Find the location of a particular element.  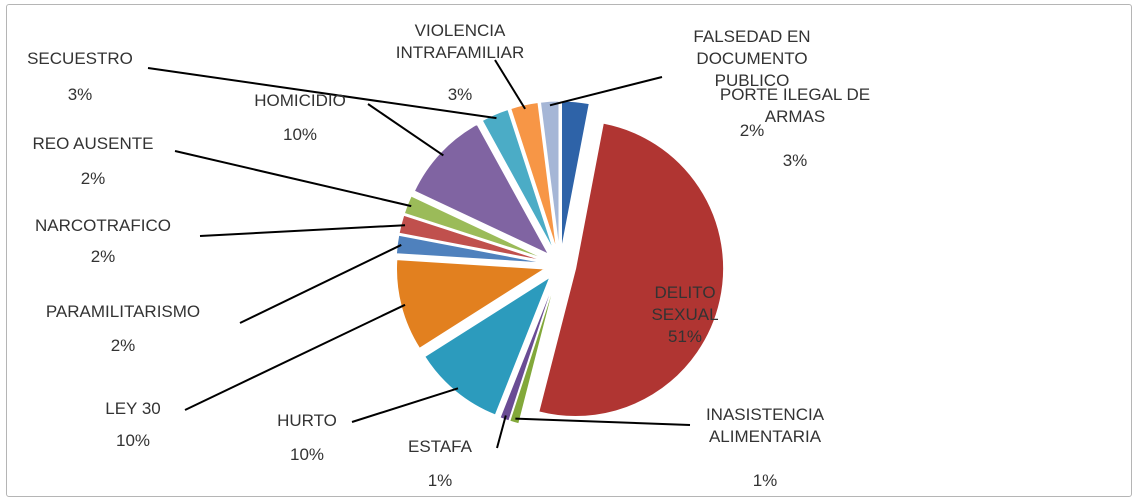

category-label: HURTO is located at coordinates (307, 420).